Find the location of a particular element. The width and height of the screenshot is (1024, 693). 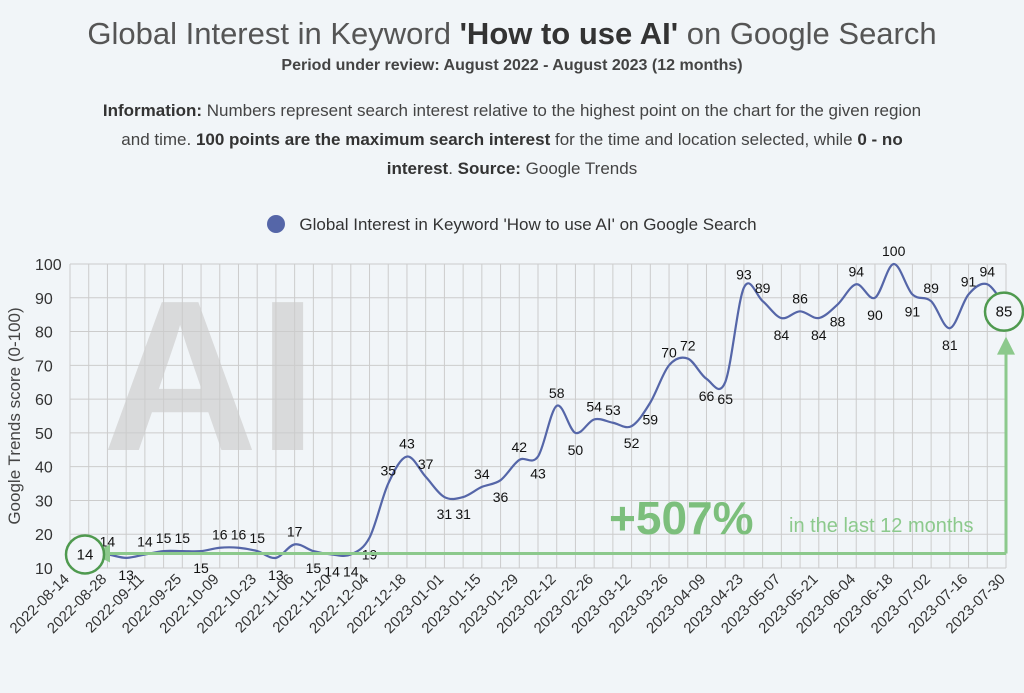

data-label: 88 is located at coordinates (838, 322).